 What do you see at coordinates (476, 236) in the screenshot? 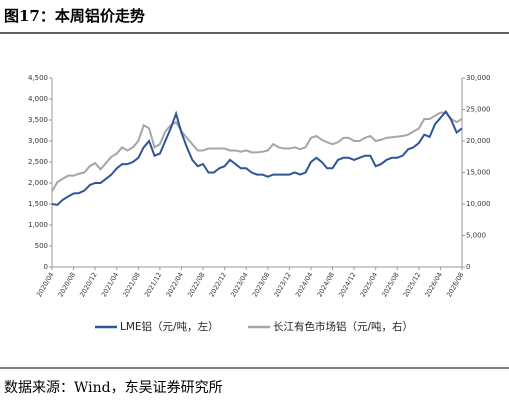
I see `y2-tick-label: 5,000` at bounding box center [476, 236].